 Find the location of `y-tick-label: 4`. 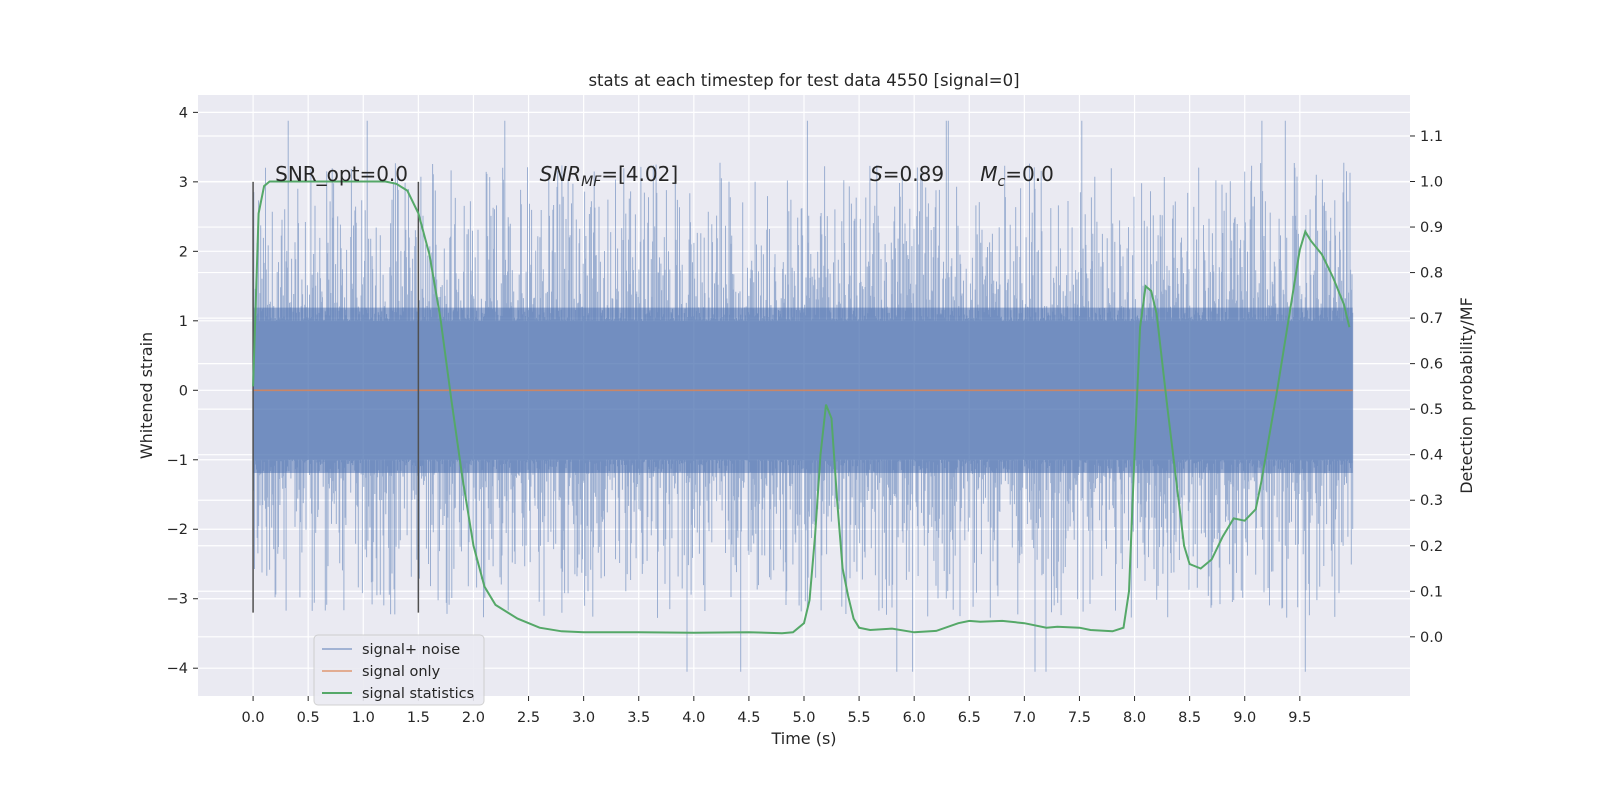

y-tick-label: 4 is located at coordinates (183, 113).